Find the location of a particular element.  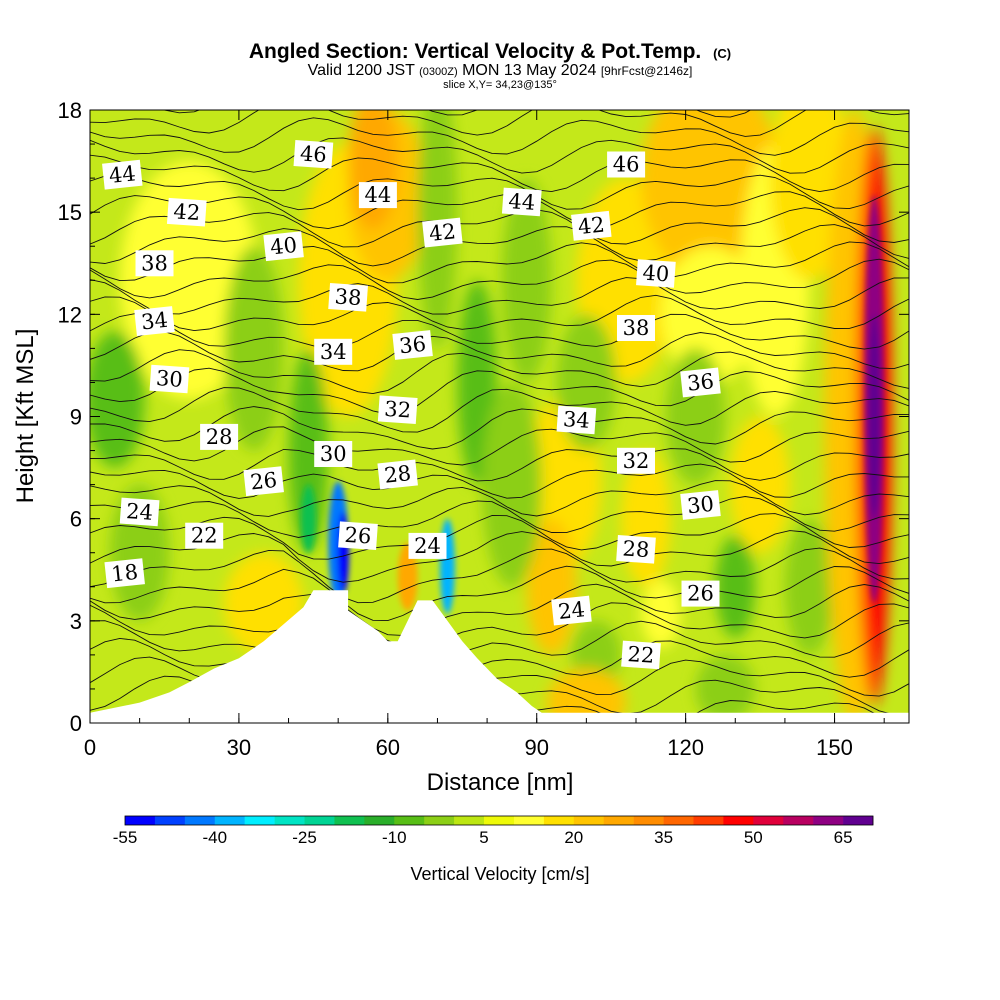

colorbar-tick-label: -25 is located at coordinates (304, 837).